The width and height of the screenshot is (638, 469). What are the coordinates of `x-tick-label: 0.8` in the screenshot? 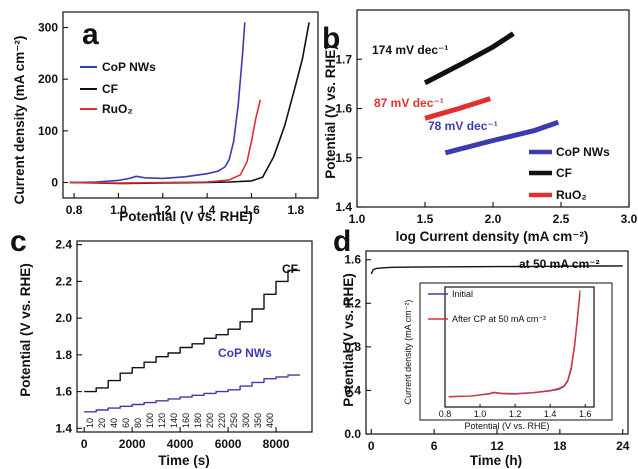 It's located at (74, 210).